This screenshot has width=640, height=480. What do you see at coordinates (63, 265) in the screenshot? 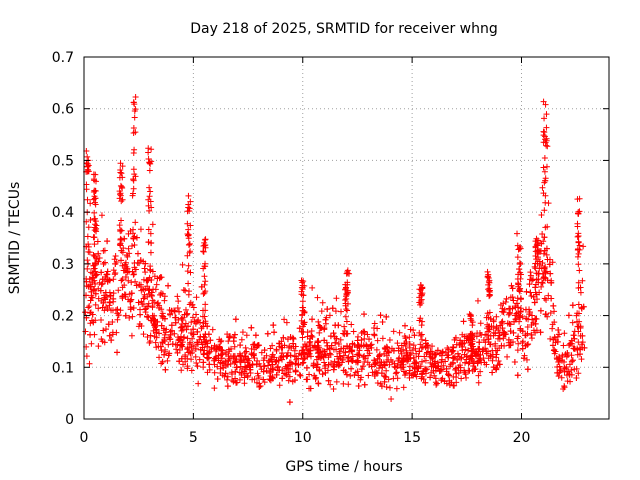
I see `y-tick-label: 0.3` at bounding box center [63, 265].